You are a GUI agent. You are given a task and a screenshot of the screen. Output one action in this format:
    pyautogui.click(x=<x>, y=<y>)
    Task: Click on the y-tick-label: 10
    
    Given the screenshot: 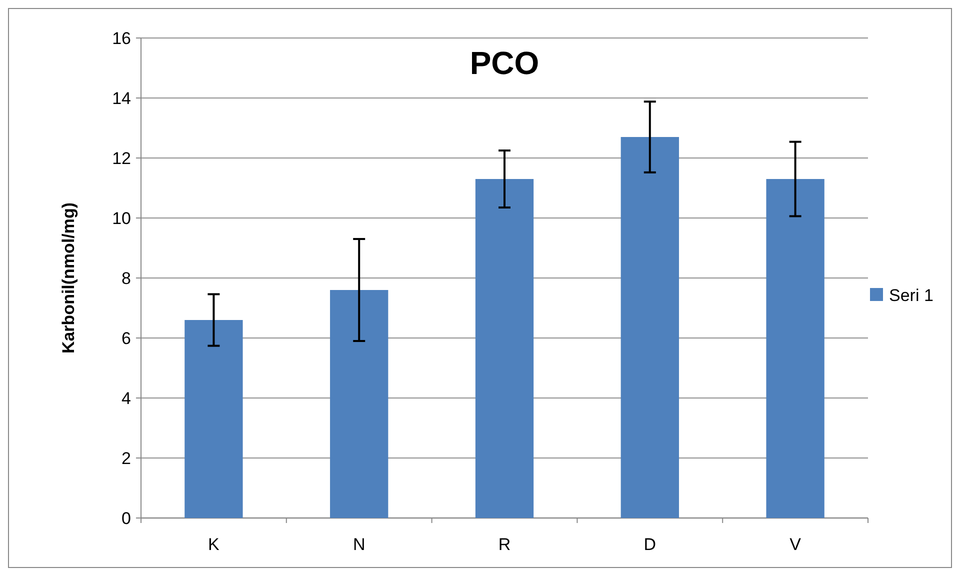 What is the action you would take?
    pyautogui.click(x=121, y=218)
    